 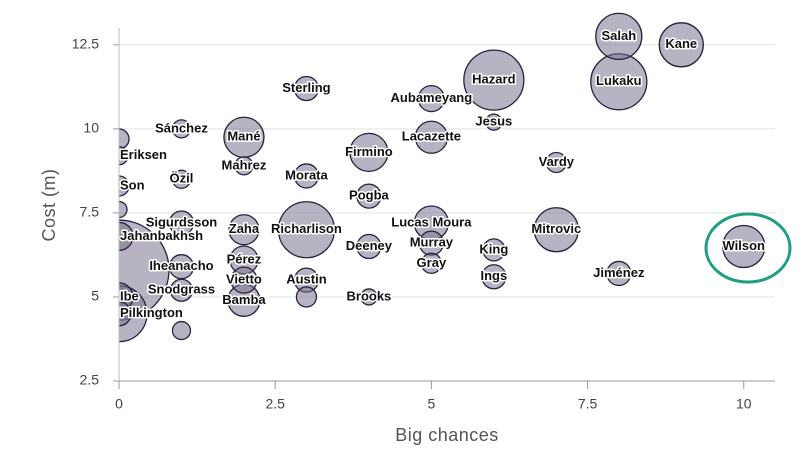 I want to click on point-label: Sterling, so click(x=306, y=87).